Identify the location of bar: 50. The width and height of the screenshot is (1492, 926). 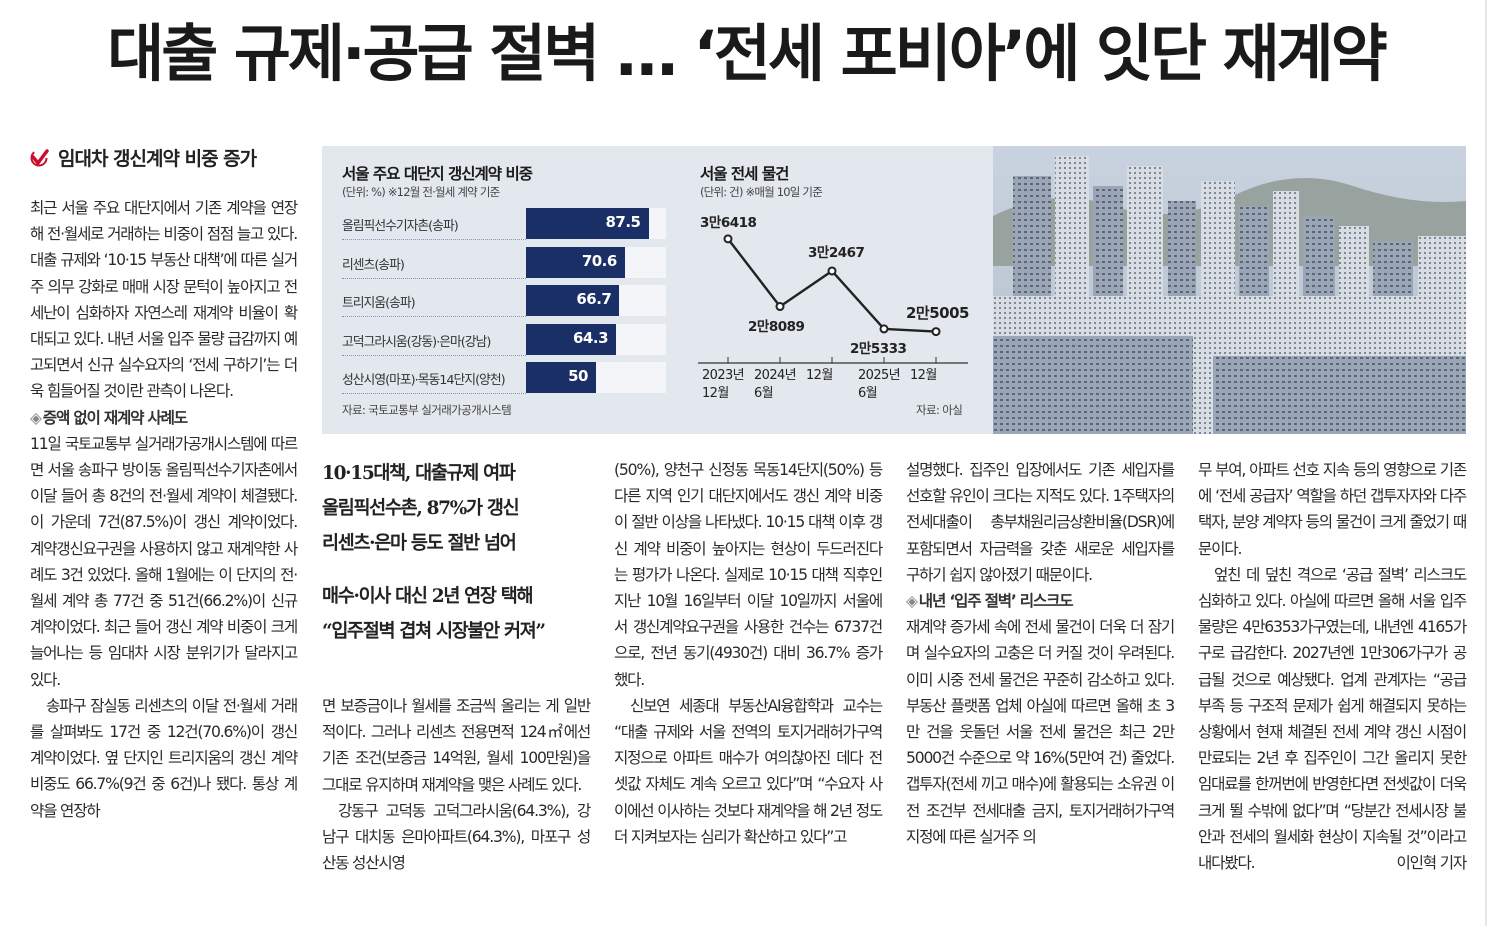
(561, 377).